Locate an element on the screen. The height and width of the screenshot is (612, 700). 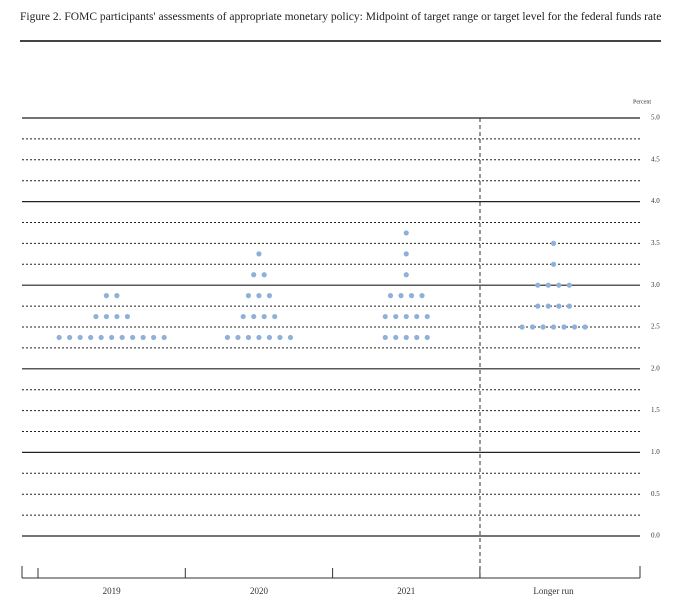
y-tick-label: 0.5 is located at coordinates (655, 494).